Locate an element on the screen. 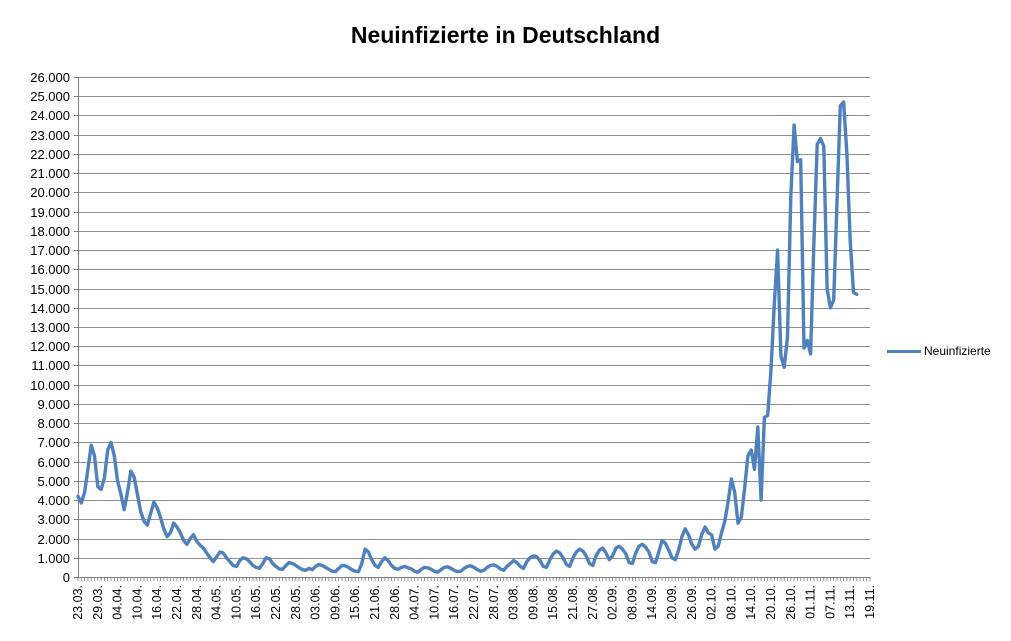 This screenshot has width=1011, height=641. x-axis-tick-label: 15.06. is located at coordinates (355, 602).